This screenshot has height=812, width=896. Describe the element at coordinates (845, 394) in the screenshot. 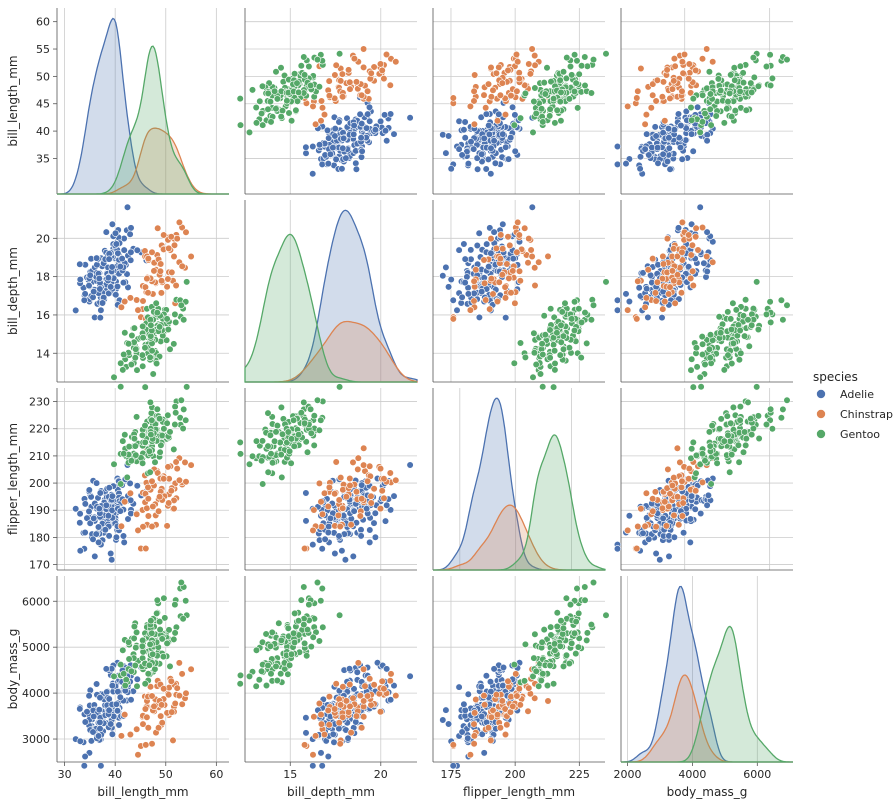

I see `legend-item-adelie: Adelie` at that location.